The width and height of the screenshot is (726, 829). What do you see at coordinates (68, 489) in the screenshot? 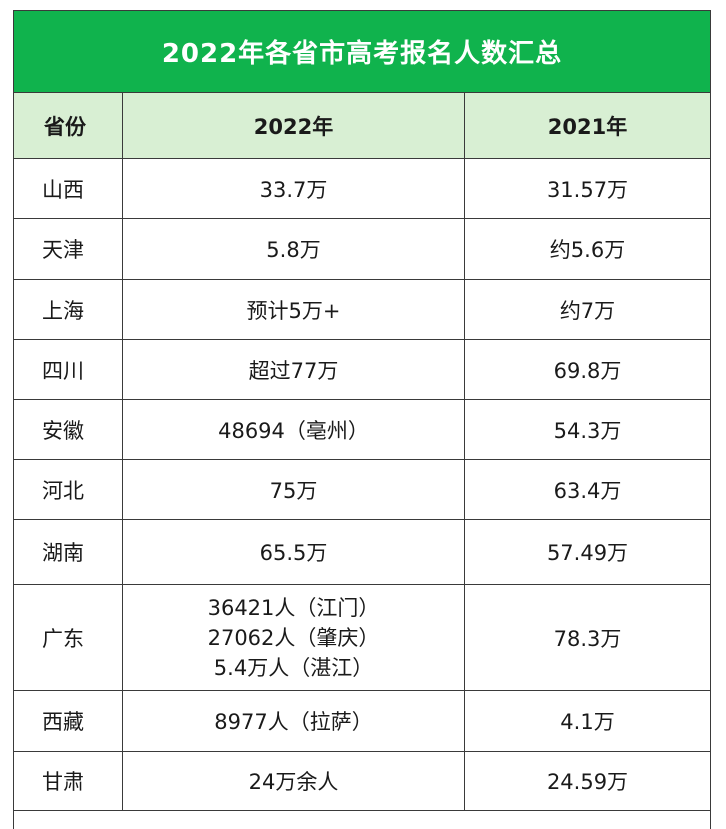
I see `province-cell: 河北` at bounding box center [68, 489].